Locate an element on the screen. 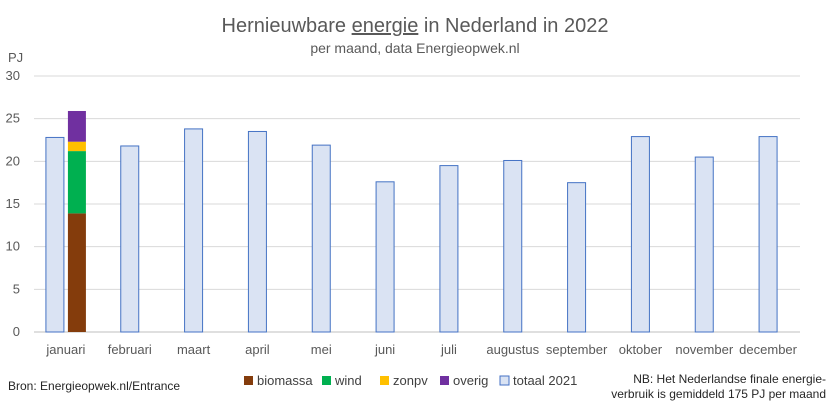  y-tick-label: 10 is located at coordinates (13, 246).